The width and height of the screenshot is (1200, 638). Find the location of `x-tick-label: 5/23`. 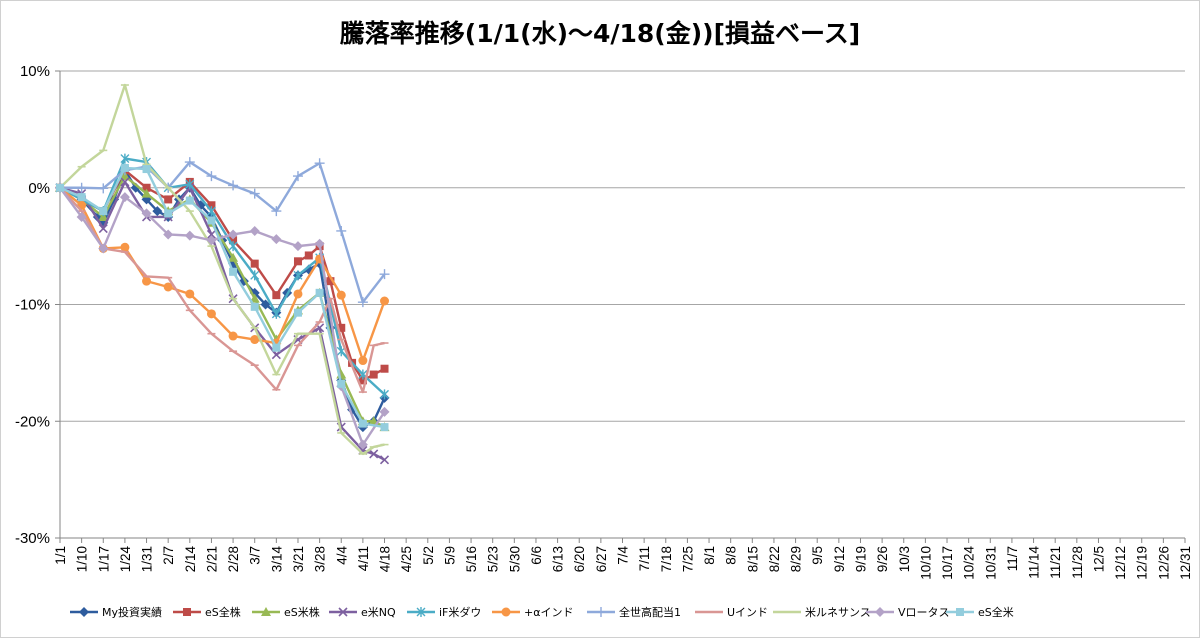

x-tick-label: 5/23 is located at coordinates (493, 559).